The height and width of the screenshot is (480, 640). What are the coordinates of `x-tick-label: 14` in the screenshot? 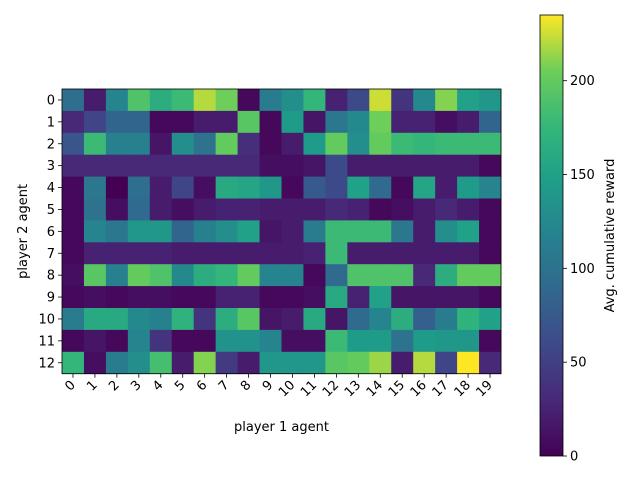 It's located at (375, 389).